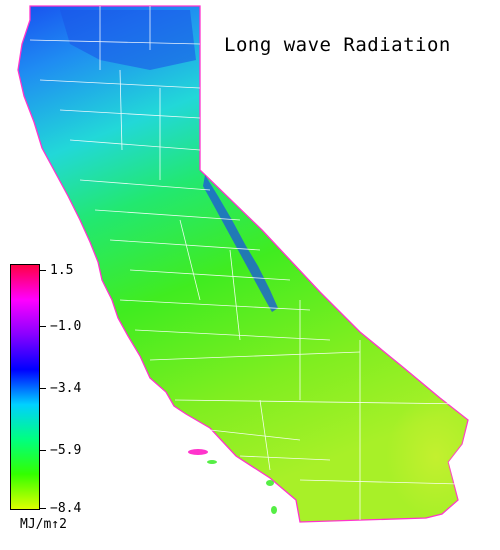  What do you see at coordinates (337, 45) in the screenshot?
I see `map-title: Long wave Radiation` at bounding box center [337, 45].